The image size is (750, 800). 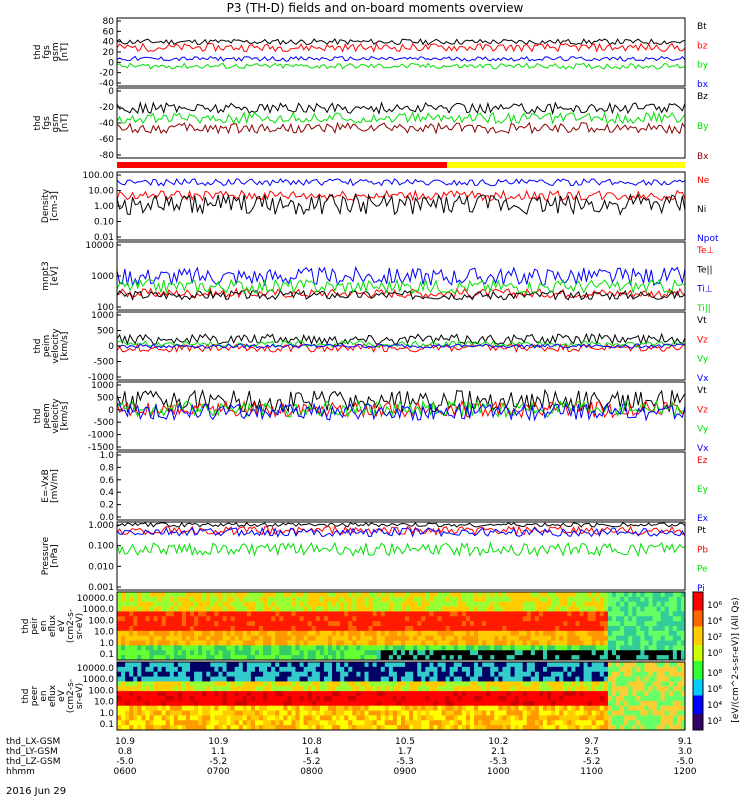 What do you see at coordinates (46, 275) in the screenshot?
I see `ylabel-line: mnpt3` at bounding box center [46, 275].